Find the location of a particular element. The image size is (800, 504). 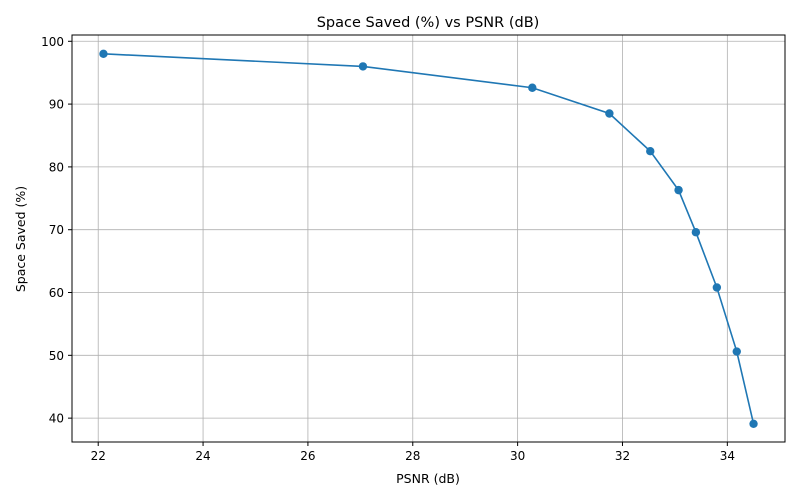

x-tick-label: 22 is located at coordinates (98, 456).